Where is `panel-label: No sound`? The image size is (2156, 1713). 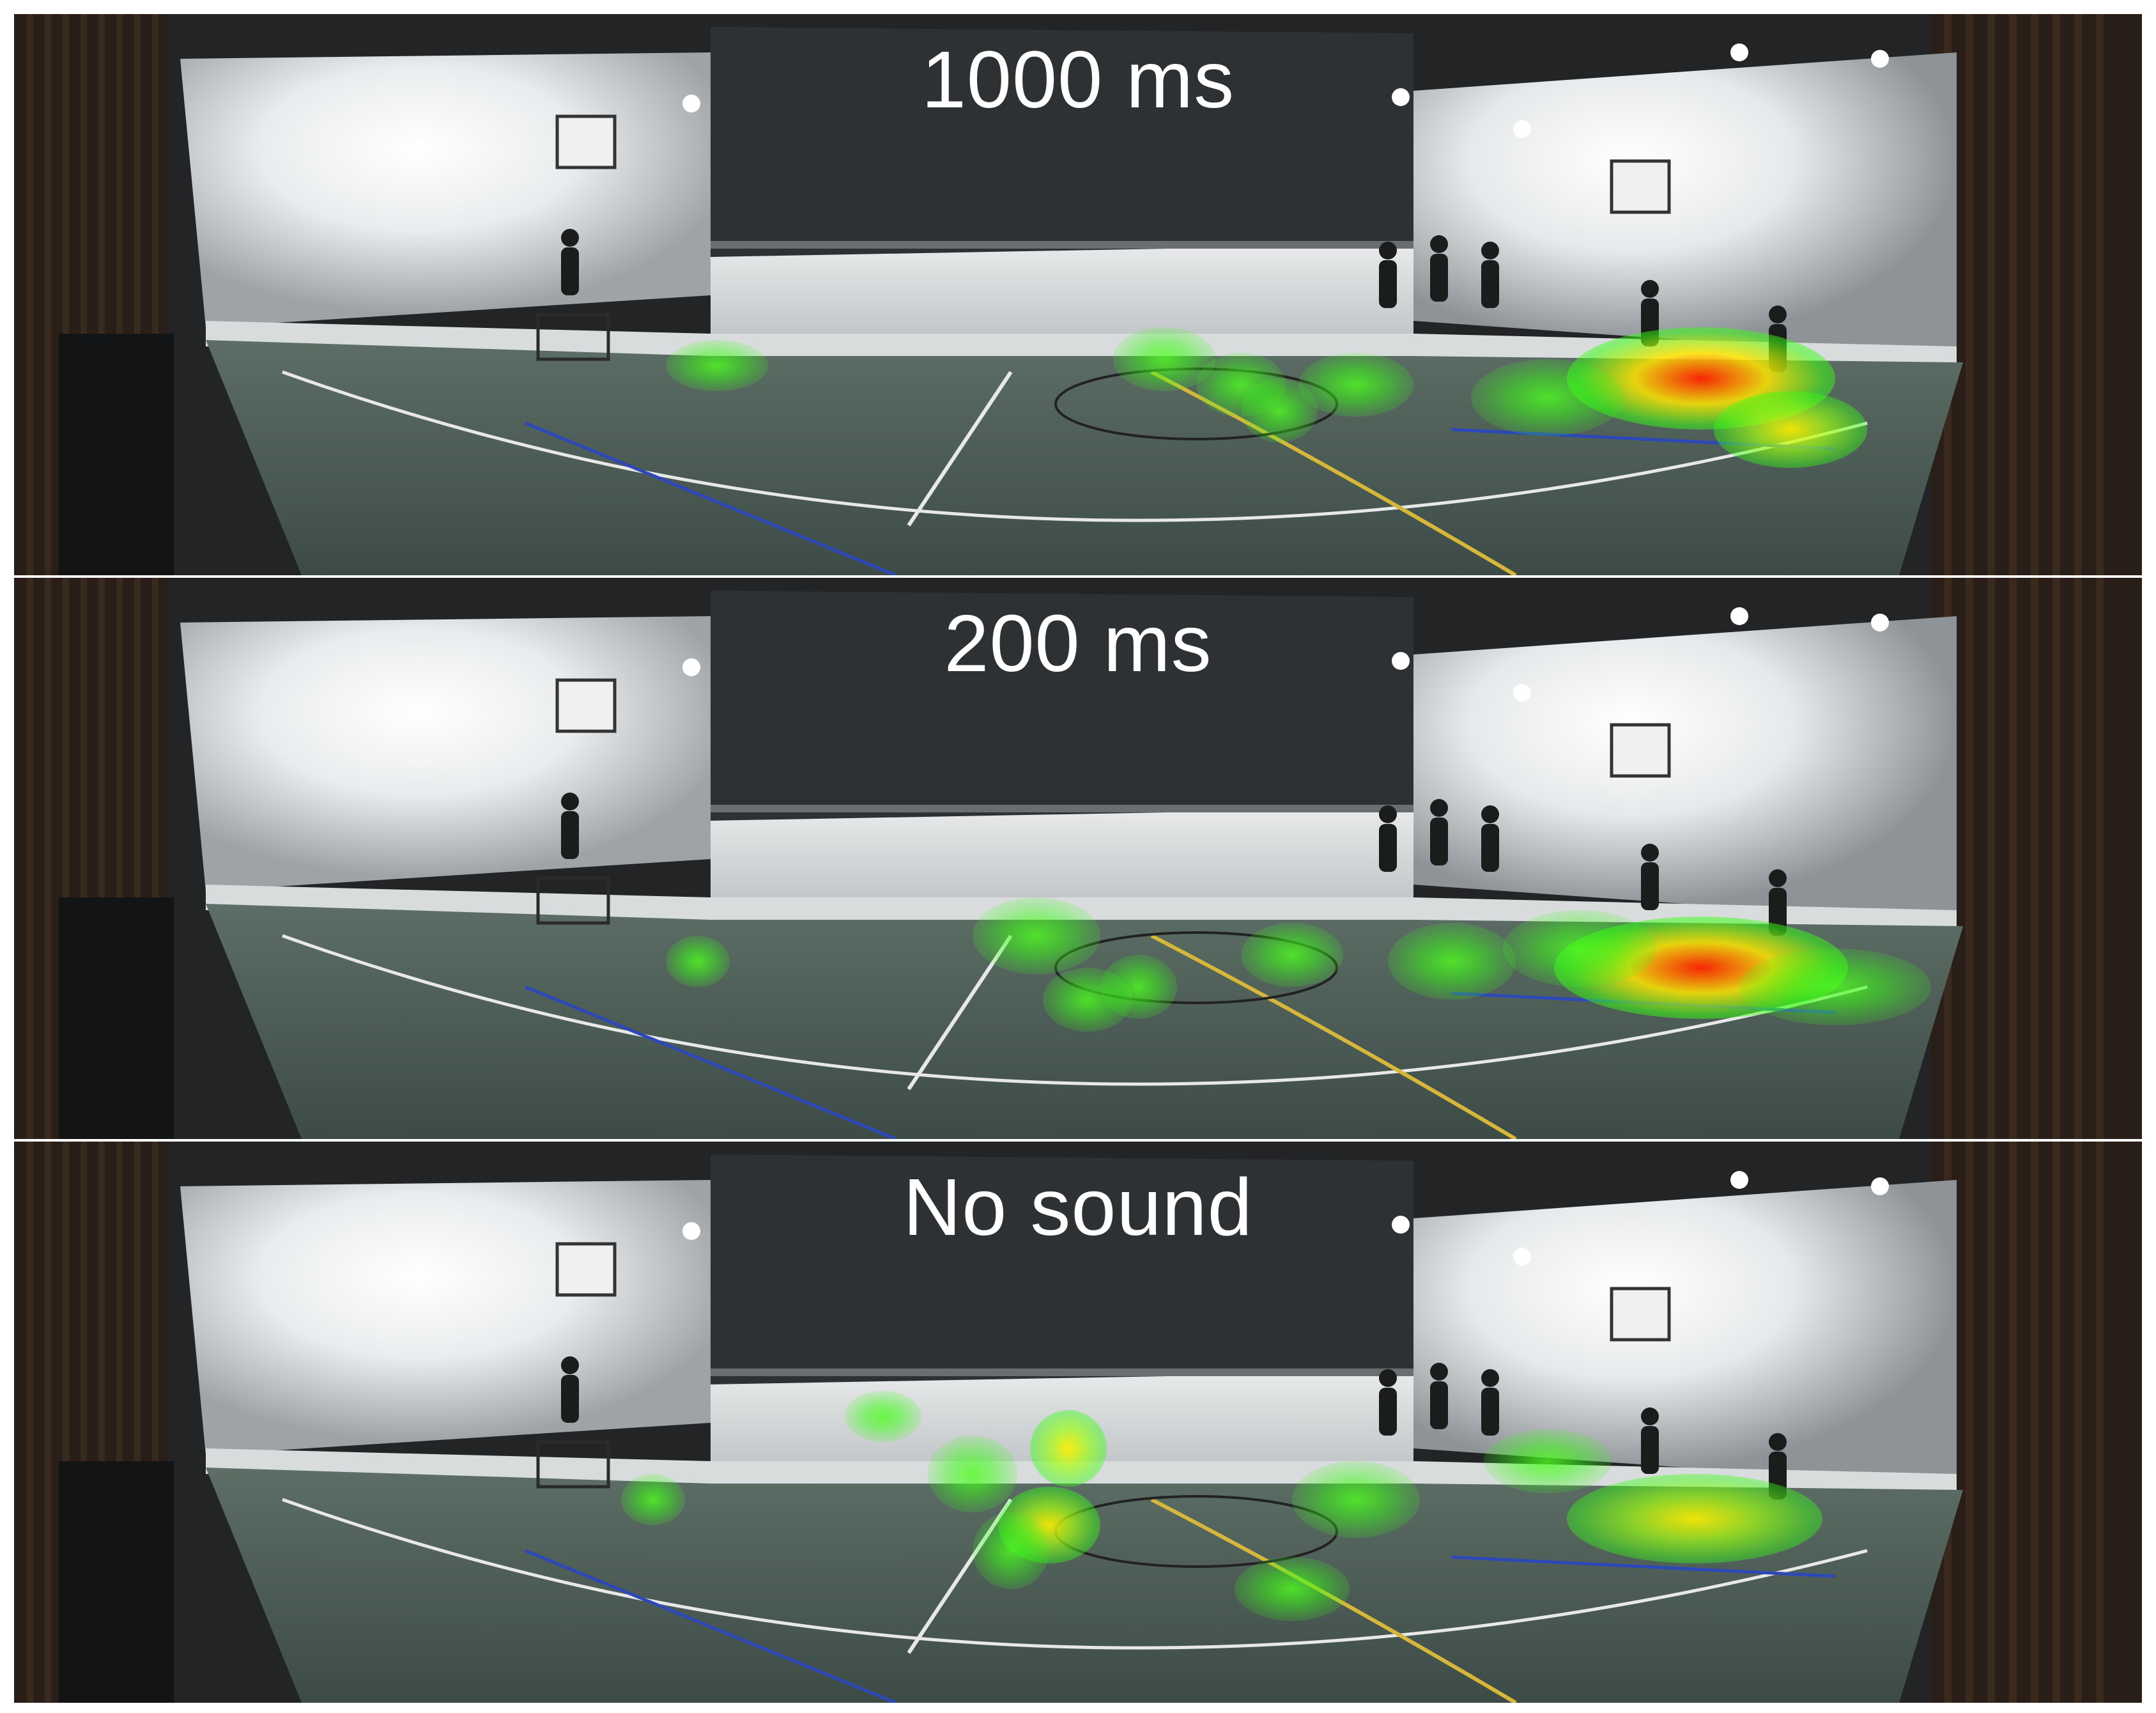 panel-label: No sound is located at coordinates (1078, 1207).